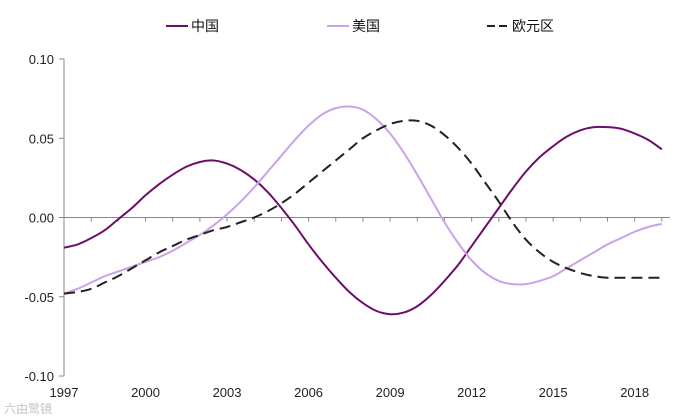 The width and height of the screenshot is (688, 420). I want to click on x-tick-label: 2018, so click(634, 392).